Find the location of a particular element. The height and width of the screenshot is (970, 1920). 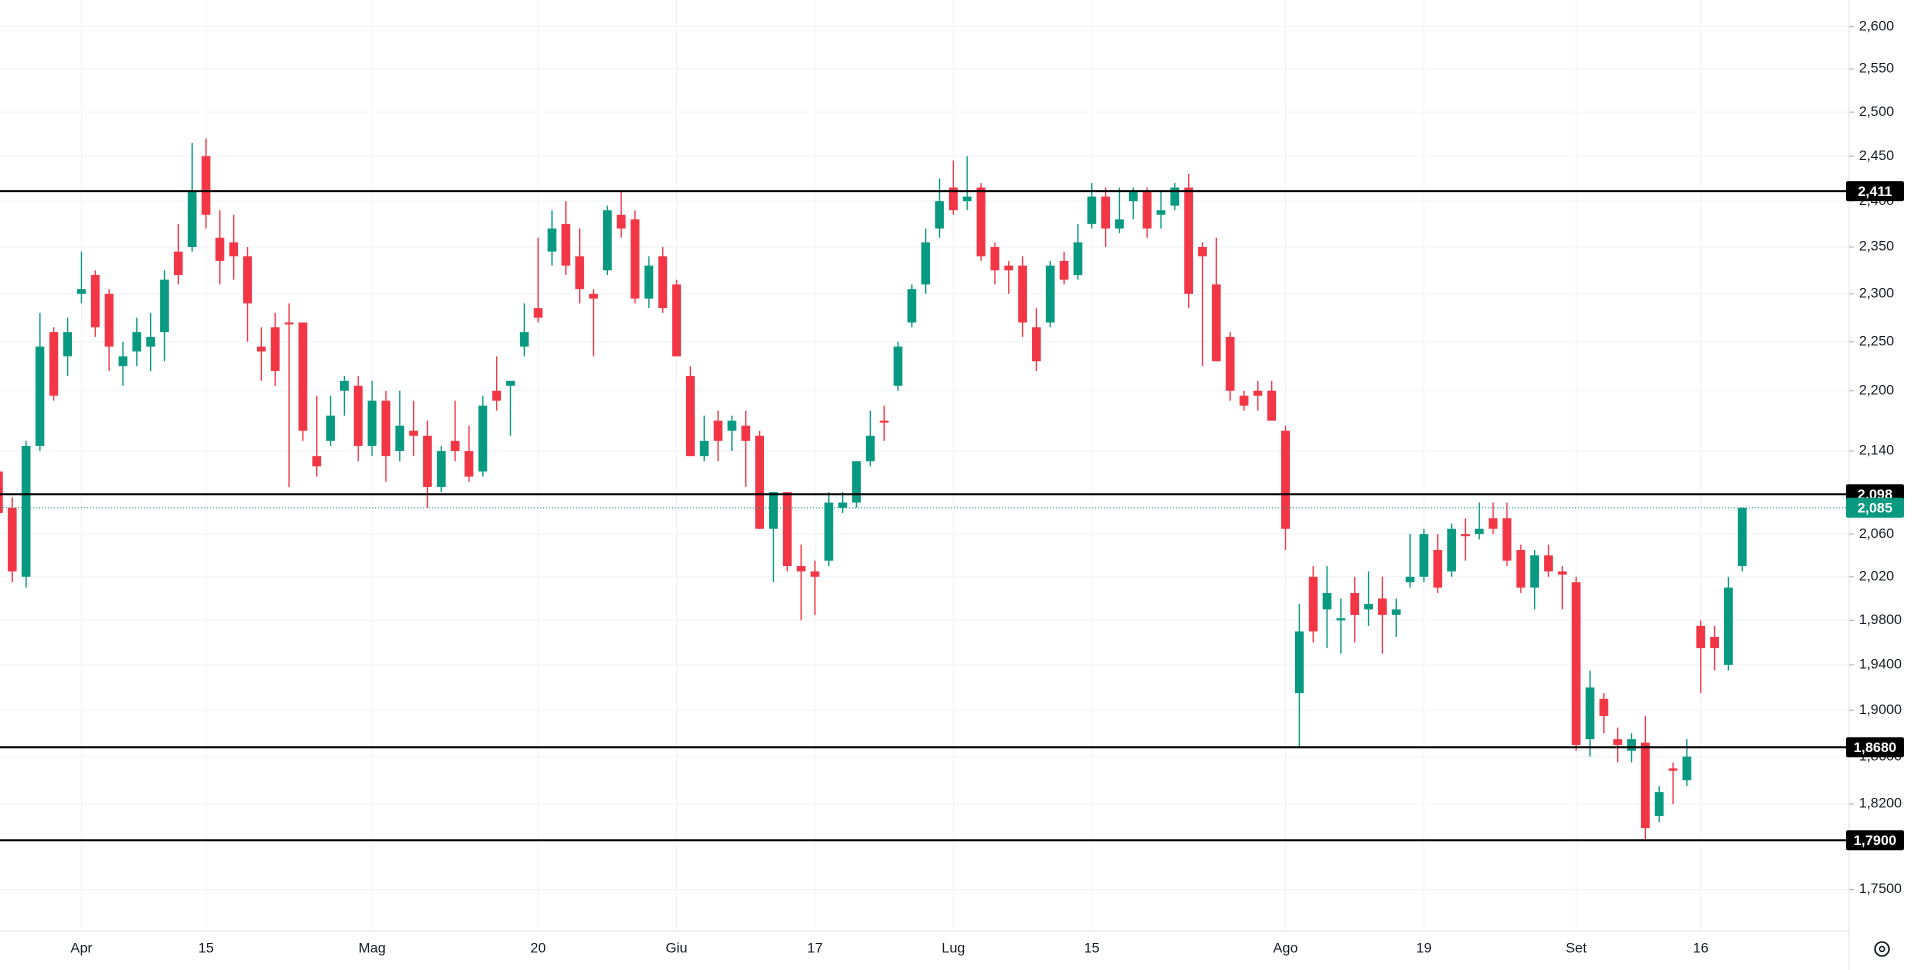

x-tick-label: Apr is located at coordinates (82, 948).